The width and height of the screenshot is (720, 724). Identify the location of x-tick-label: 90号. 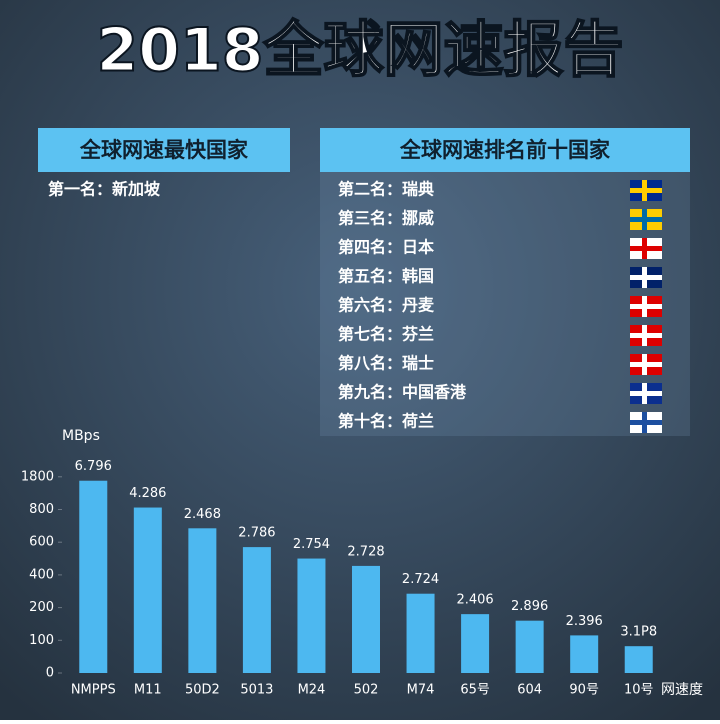
(584, 690).